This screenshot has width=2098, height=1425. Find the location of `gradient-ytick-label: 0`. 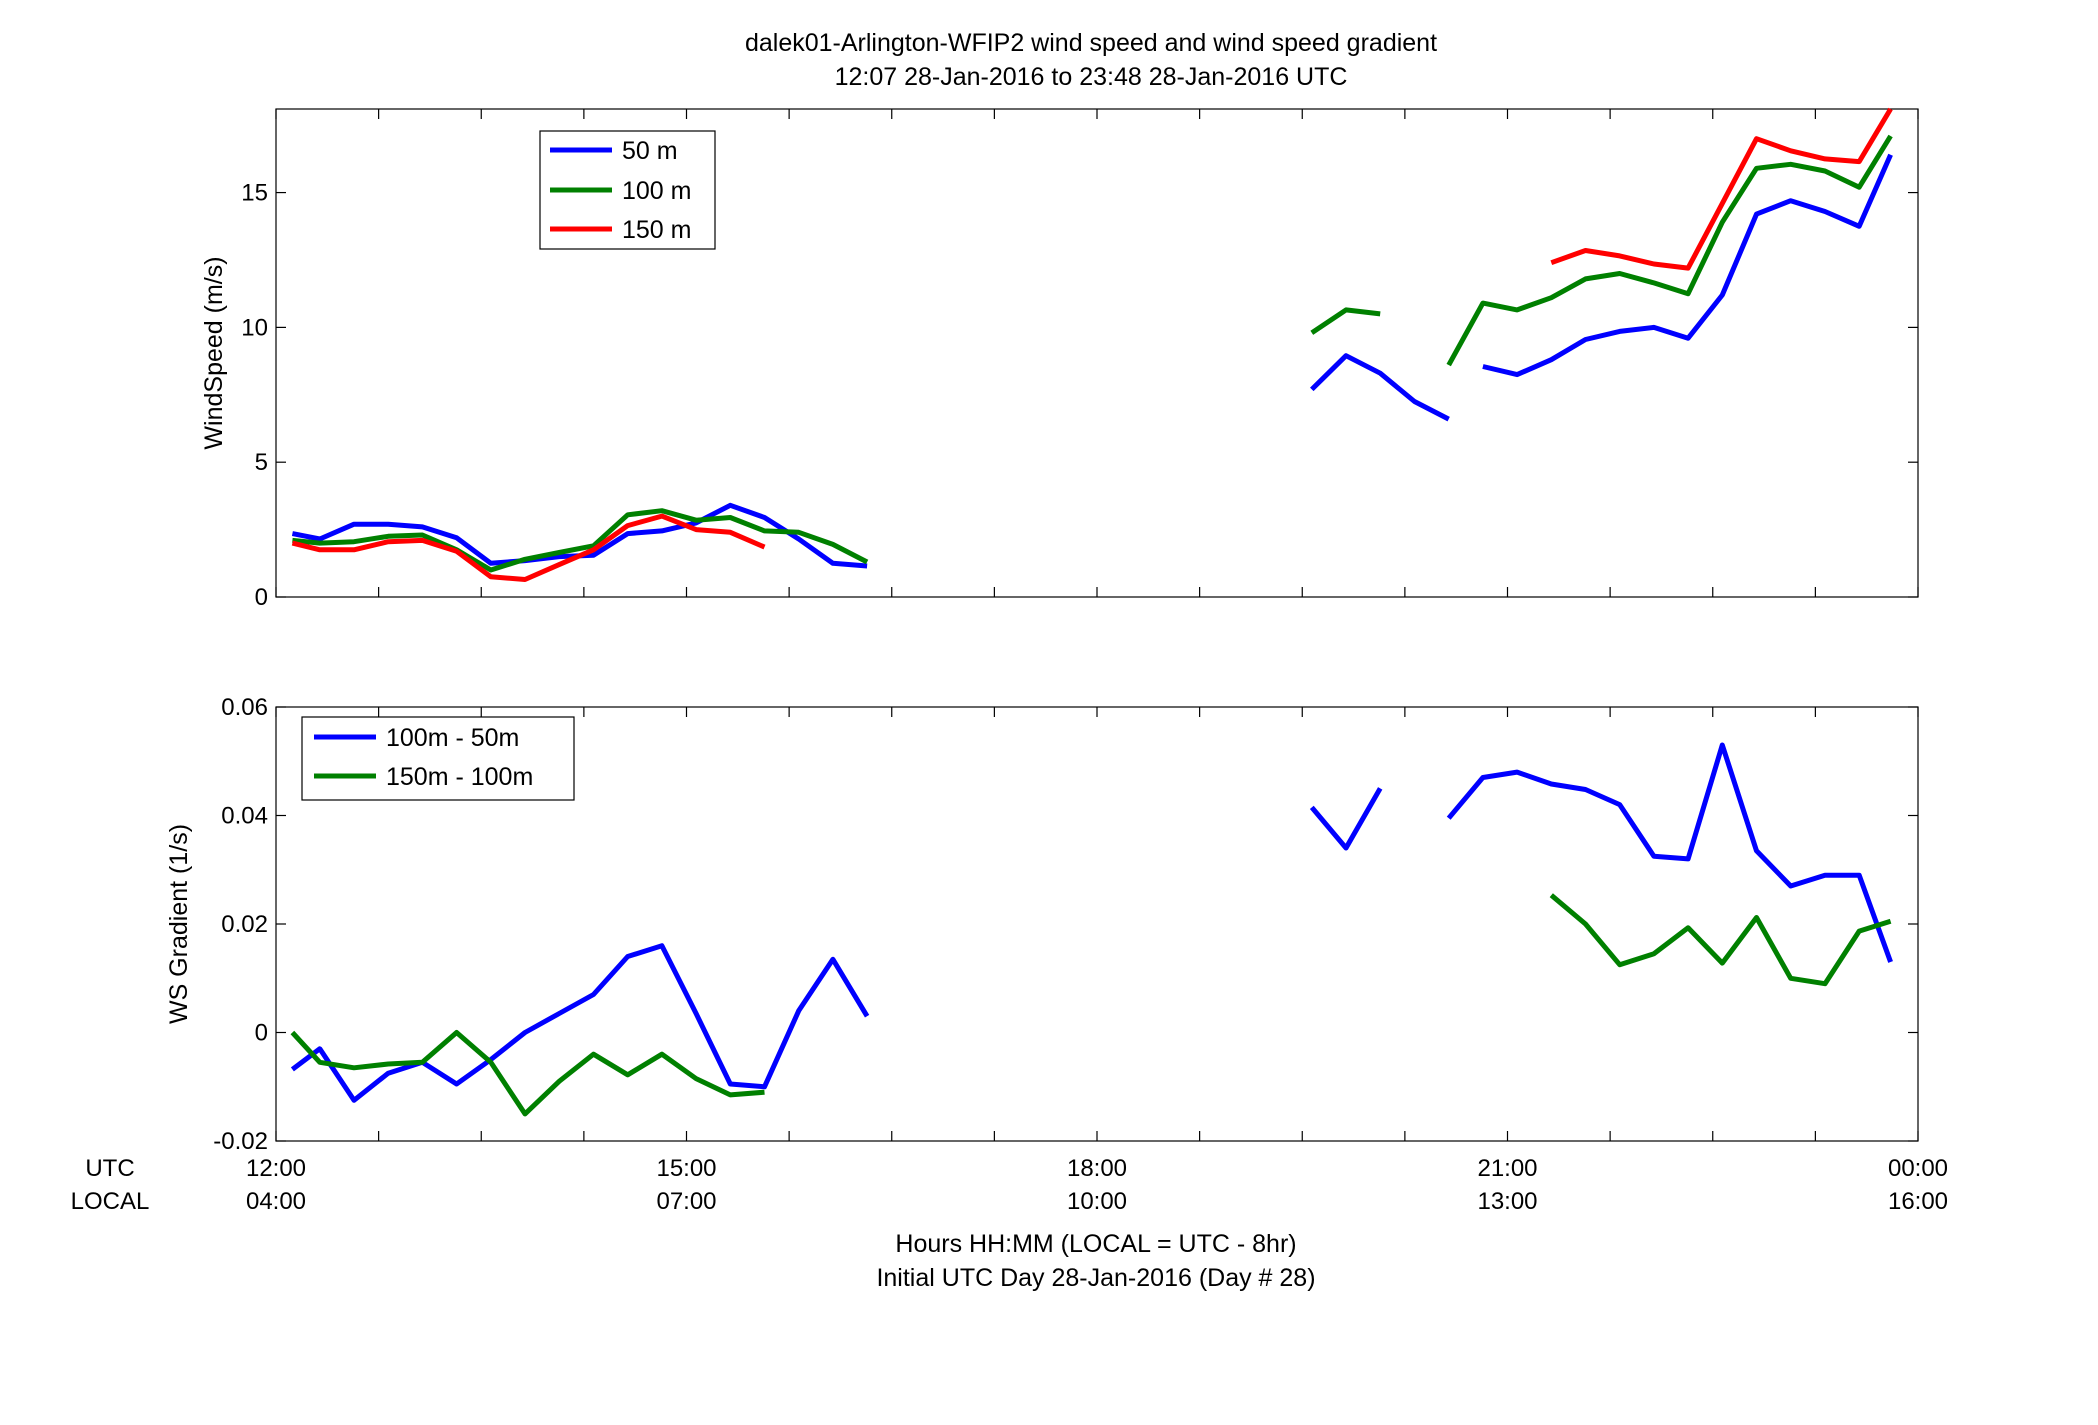

gradient-ytick-label: 0 is located at coordinates (261, 1033).